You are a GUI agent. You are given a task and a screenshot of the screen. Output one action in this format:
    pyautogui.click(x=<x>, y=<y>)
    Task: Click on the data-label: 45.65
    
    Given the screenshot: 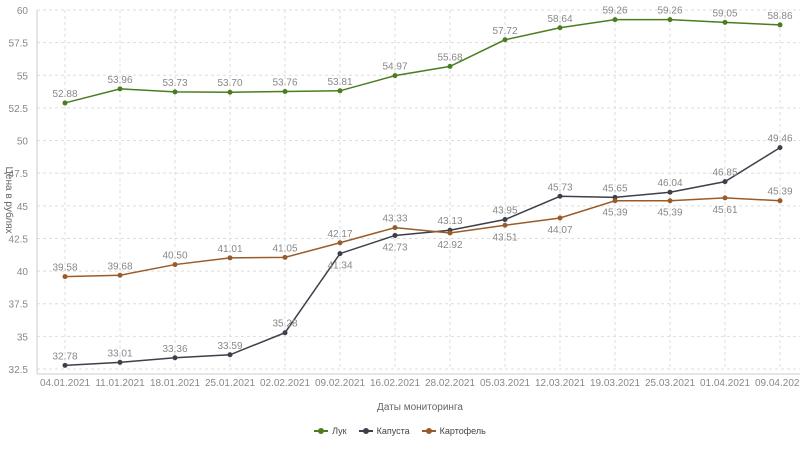 What is the action you would take?
    pyautogui.click(x=614, y=188)
    